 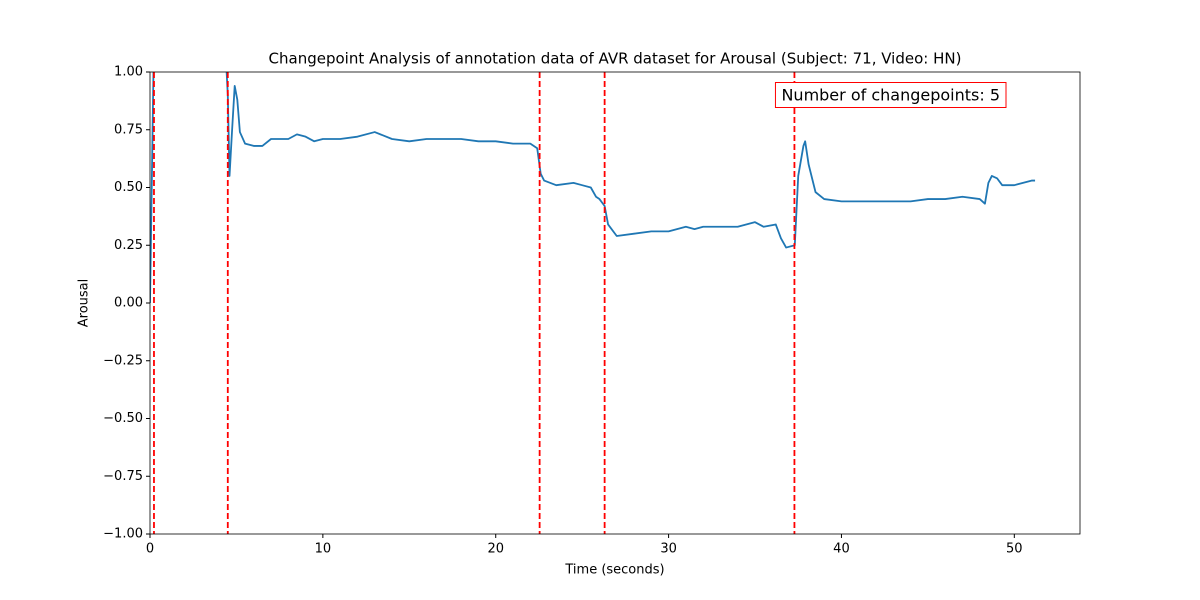 I want to click on y-tick-label: 0.25, so click(x=128, y=245).